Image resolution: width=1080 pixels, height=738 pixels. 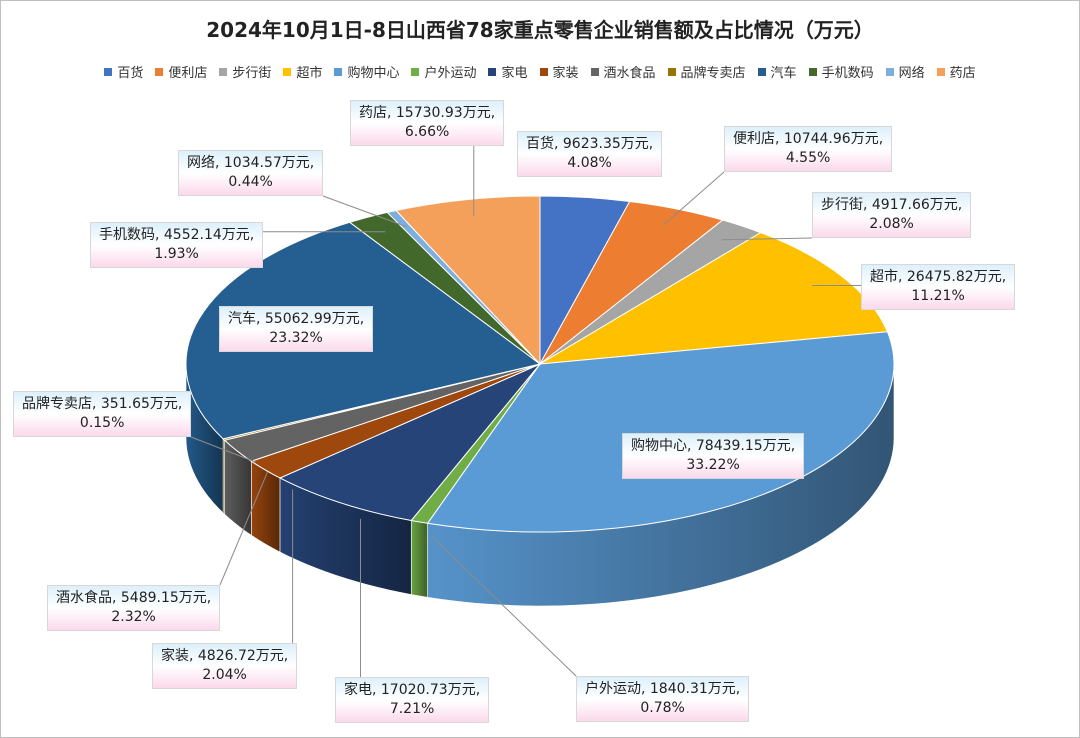 I want to click on data-label-value: 百货, 9623.35万元,, so click(x=590, y=144).